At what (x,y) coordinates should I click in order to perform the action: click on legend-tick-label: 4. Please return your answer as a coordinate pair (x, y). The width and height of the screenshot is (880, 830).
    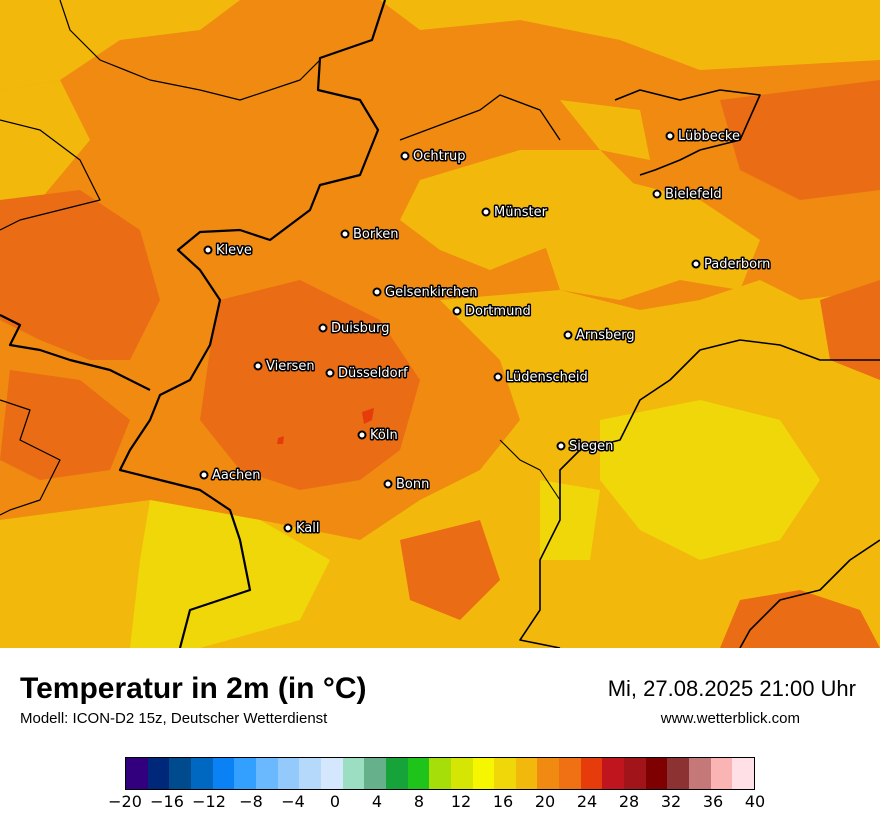
    Looking at the image, I should click on (377, 801).